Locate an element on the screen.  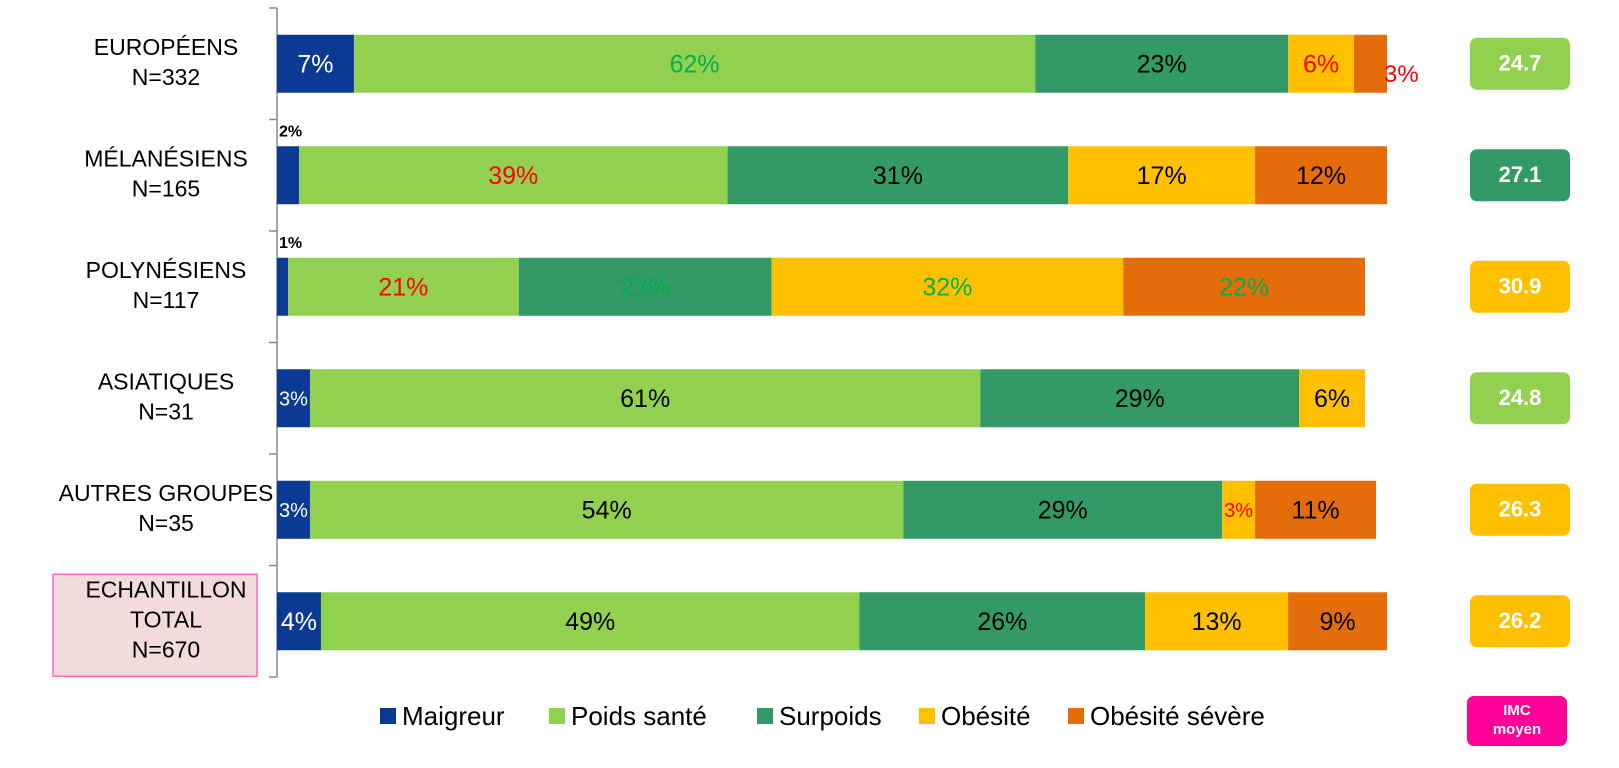
category-label: N=670 is located at coordinates (166, 649).